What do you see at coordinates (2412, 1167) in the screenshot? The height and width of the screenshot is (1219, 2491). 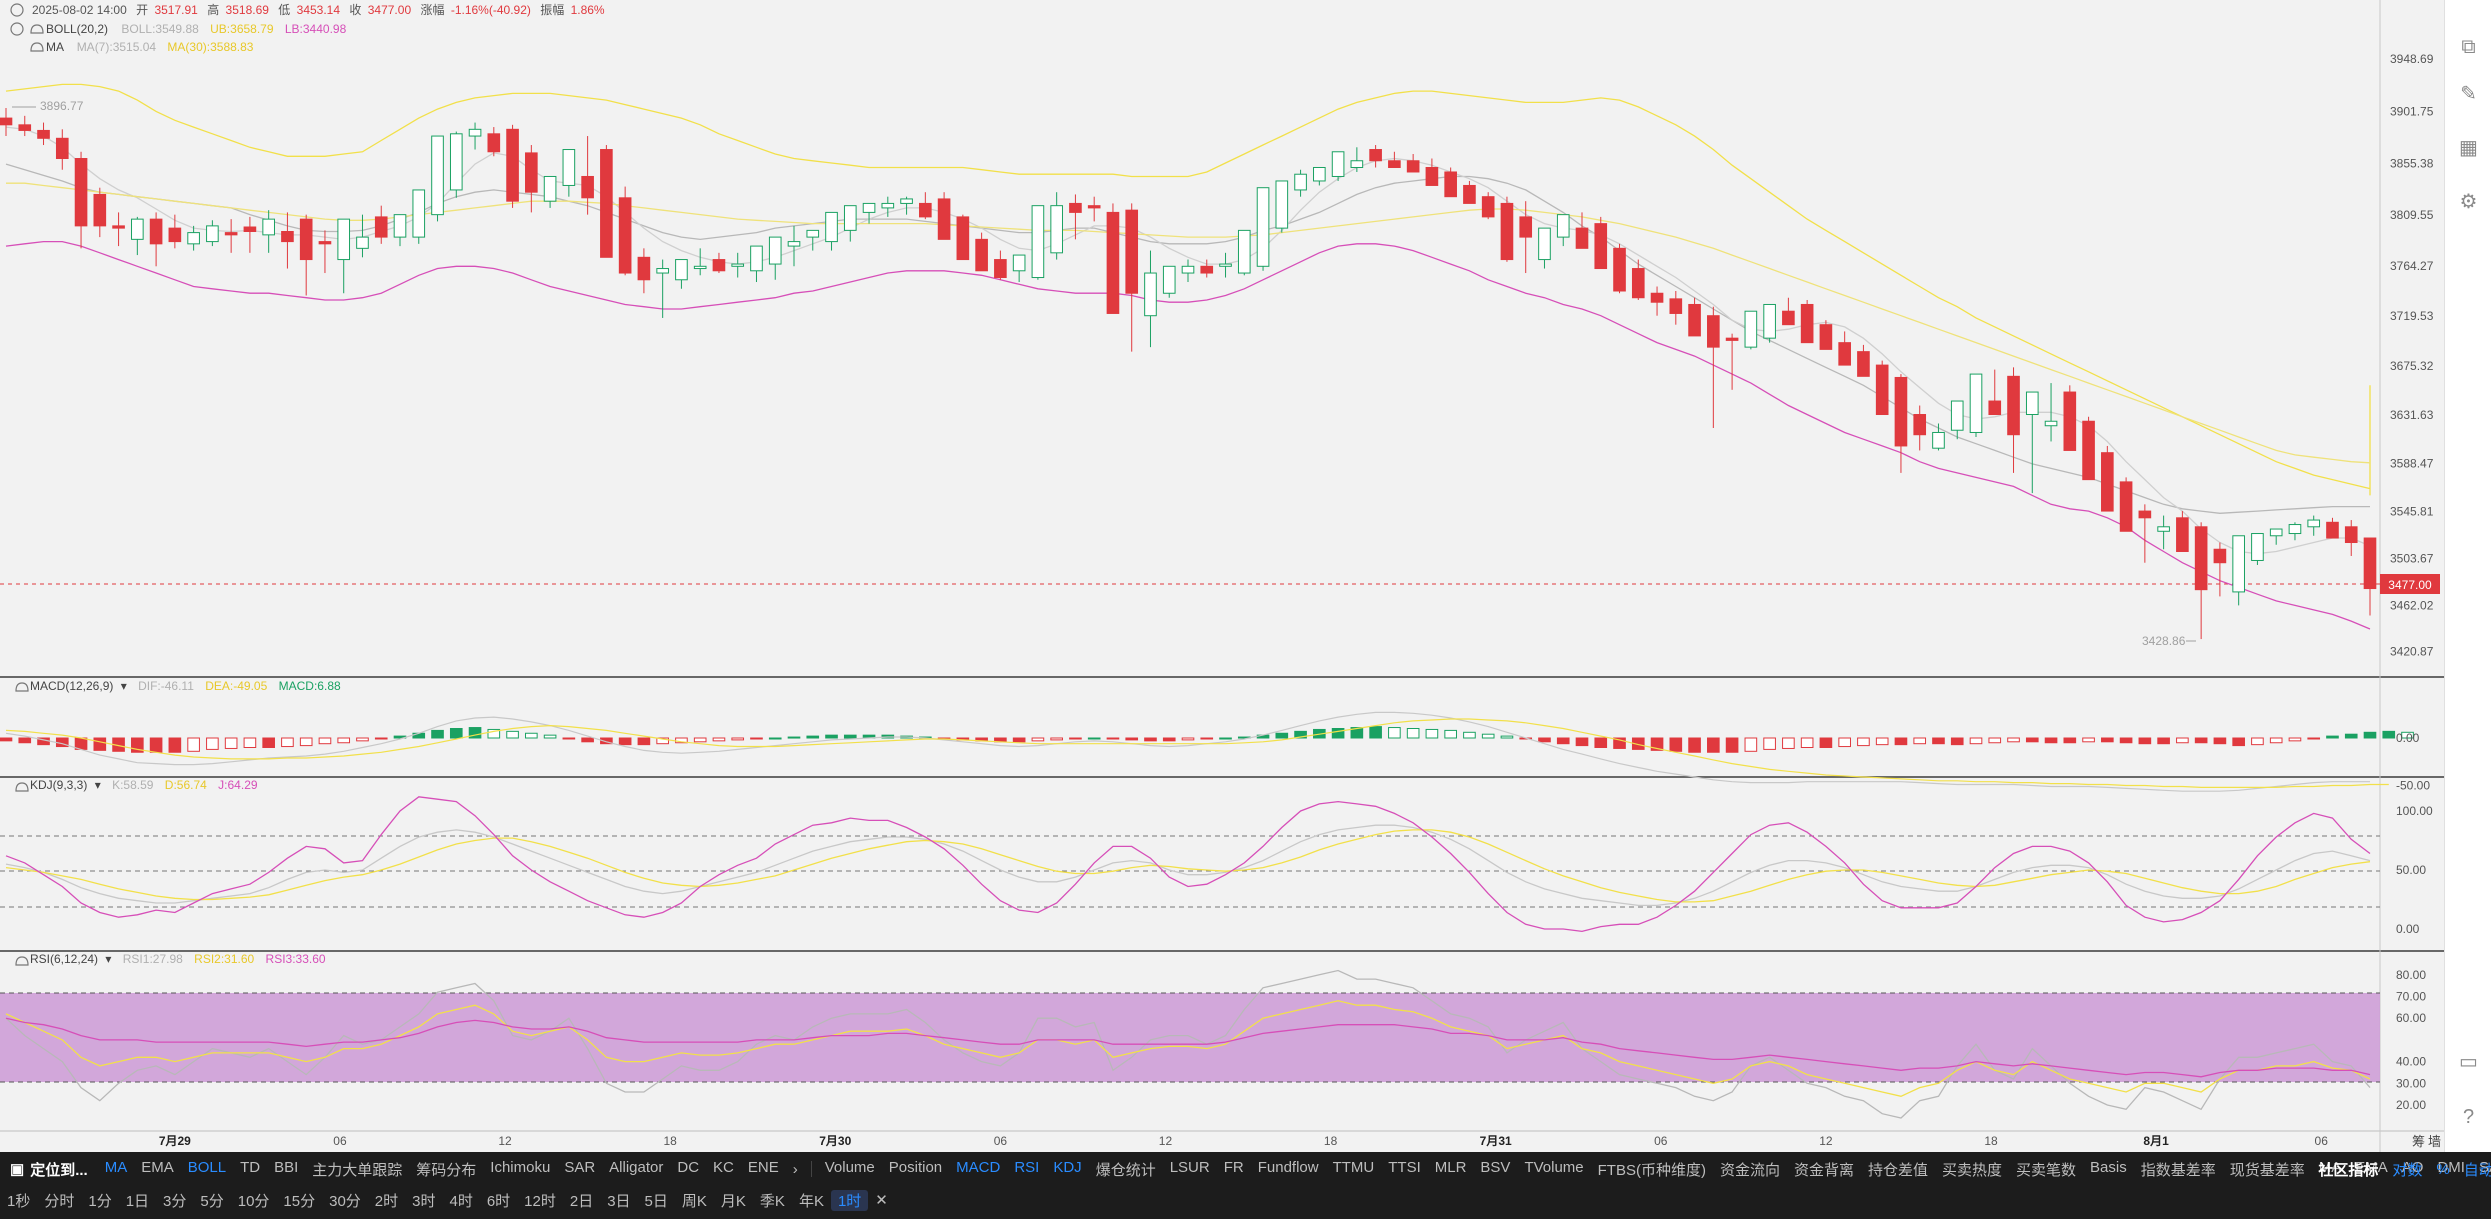 I see `indicator-tab-sub: AO` at bounding box center [2412, 1167].